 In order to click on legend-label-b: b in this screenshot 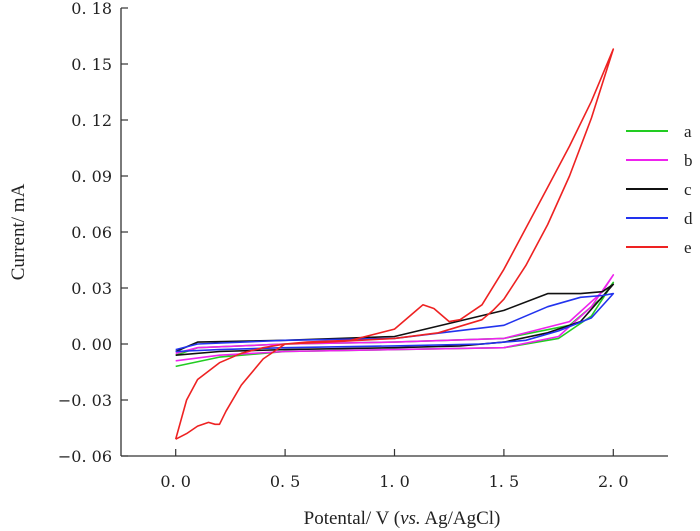, I will do `click(688, 160)`.